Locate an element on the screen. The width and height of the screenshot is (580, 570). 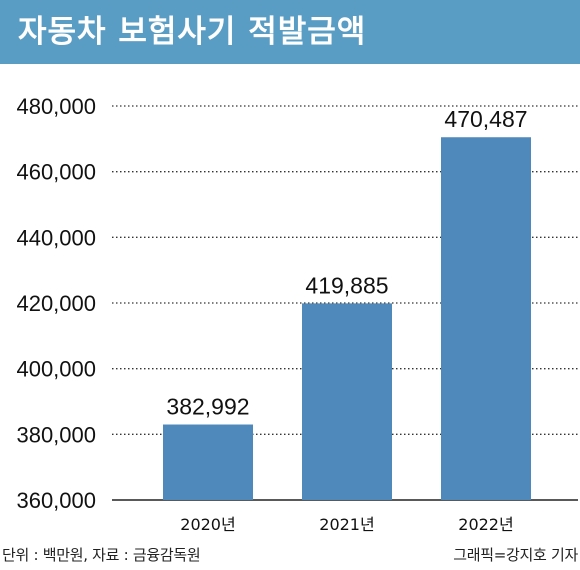
y-tick-label: 440,000 is located at coordinates (56, 237).